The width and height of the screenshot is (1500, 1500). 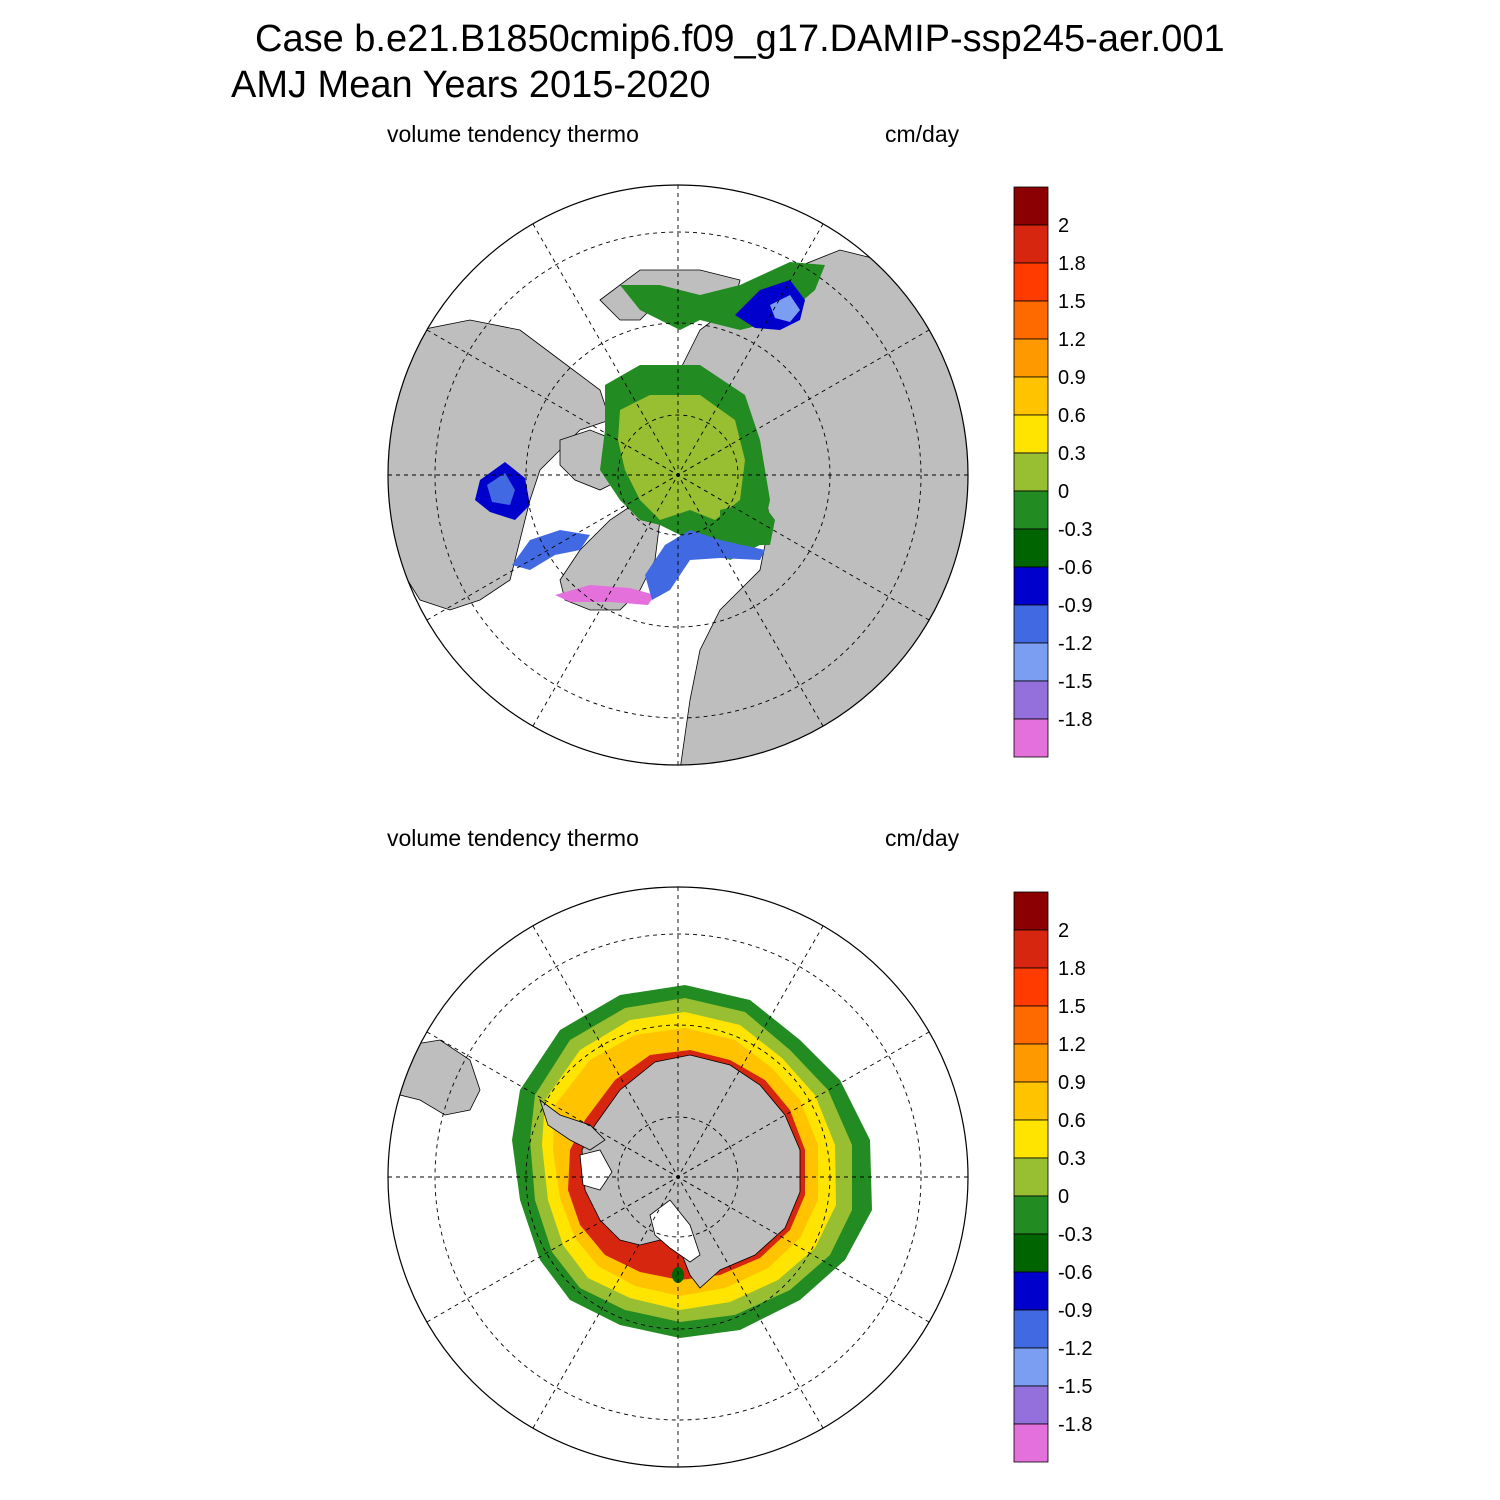 What do you see at coordinates (1075, 1273) in the screenshot?
I see `south-colorbar-label: -0.6` at bounding box center [1075, 1273].